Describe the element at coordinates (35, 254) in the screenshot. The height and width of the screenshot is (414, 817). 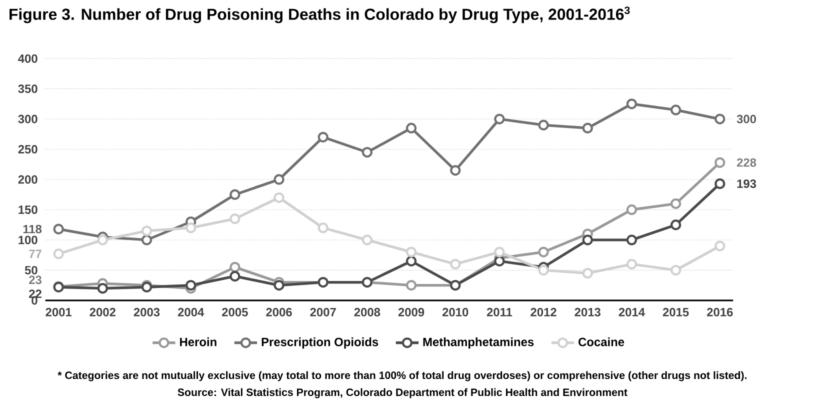
I see `data-label: 77` at that location.